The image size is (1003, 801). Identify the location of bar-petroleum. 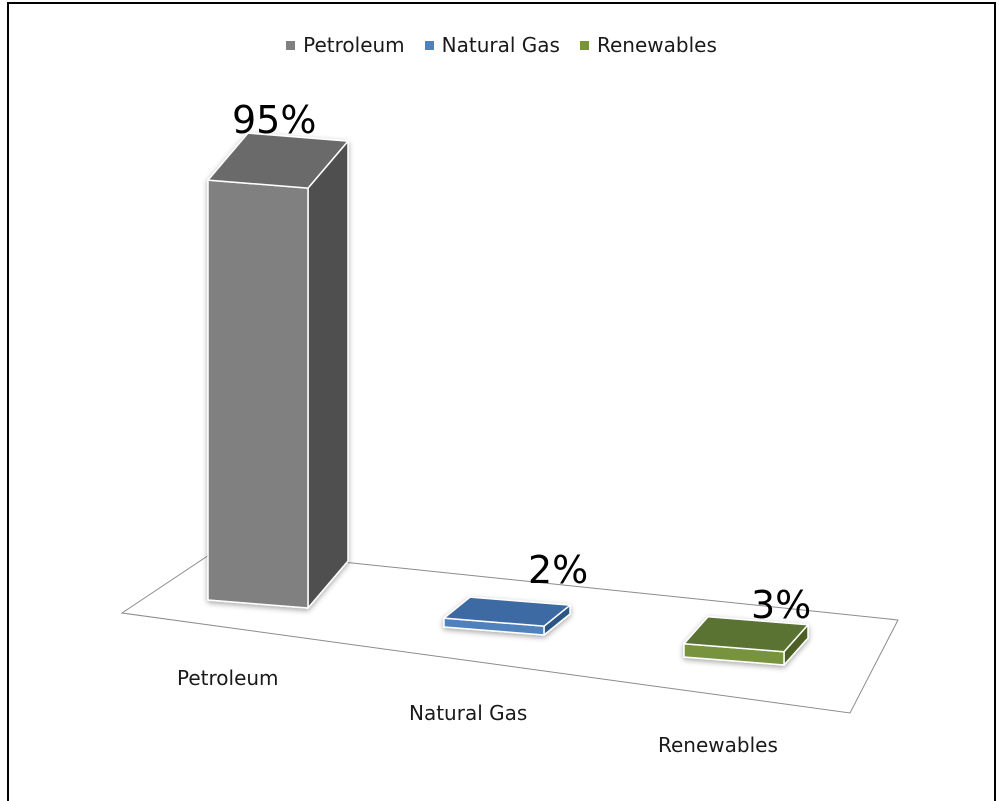
(278, 370).